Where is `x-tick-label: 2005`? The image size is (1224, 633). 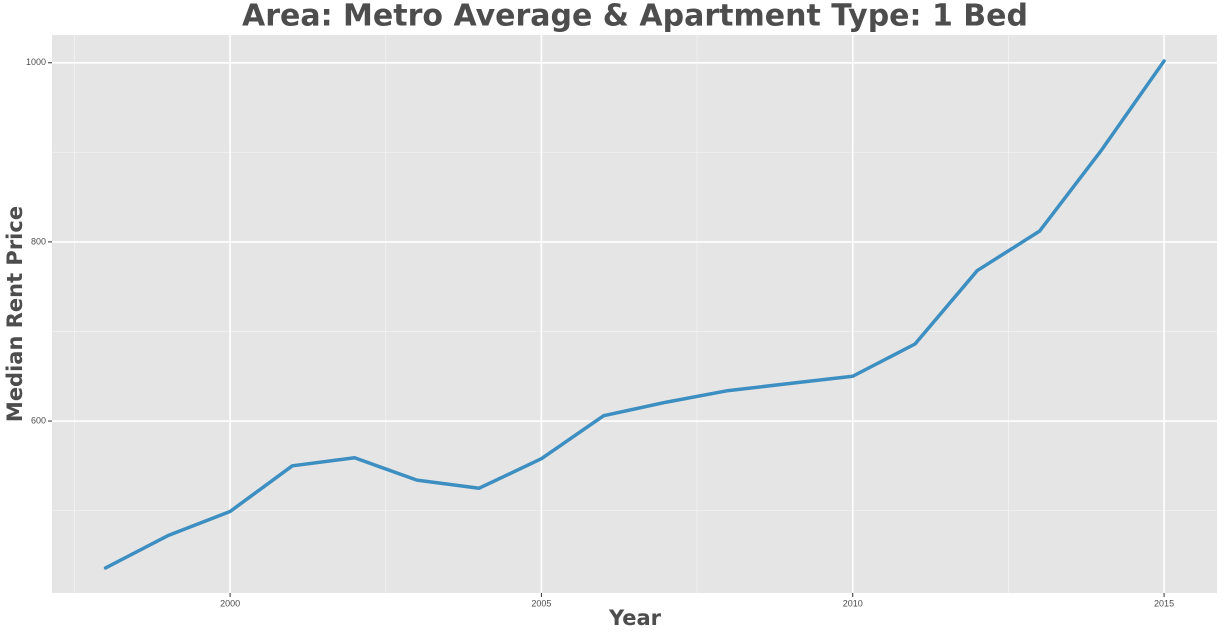
x-tick-label: 2005 is located at coordinates (541, 603).